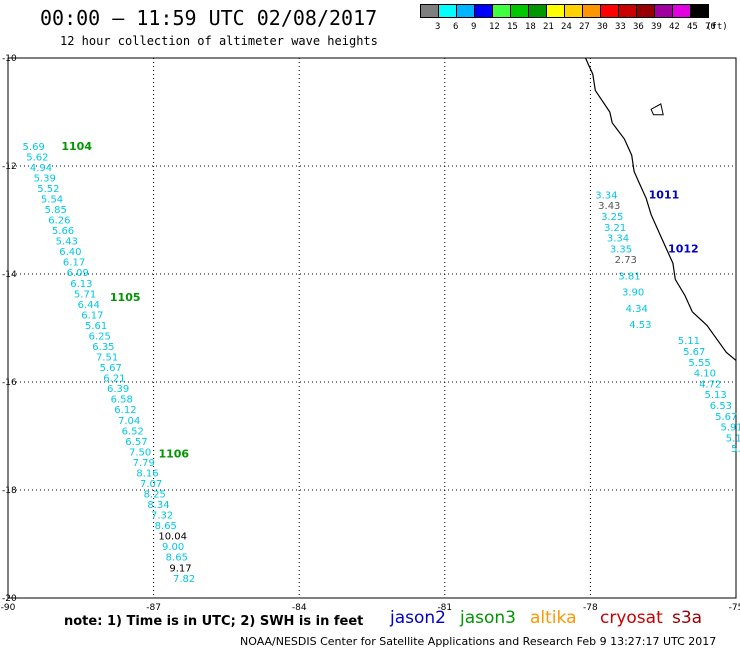 The image size is (740, 650). I want to click on lon-tick-label: -87, so click(153, 608).